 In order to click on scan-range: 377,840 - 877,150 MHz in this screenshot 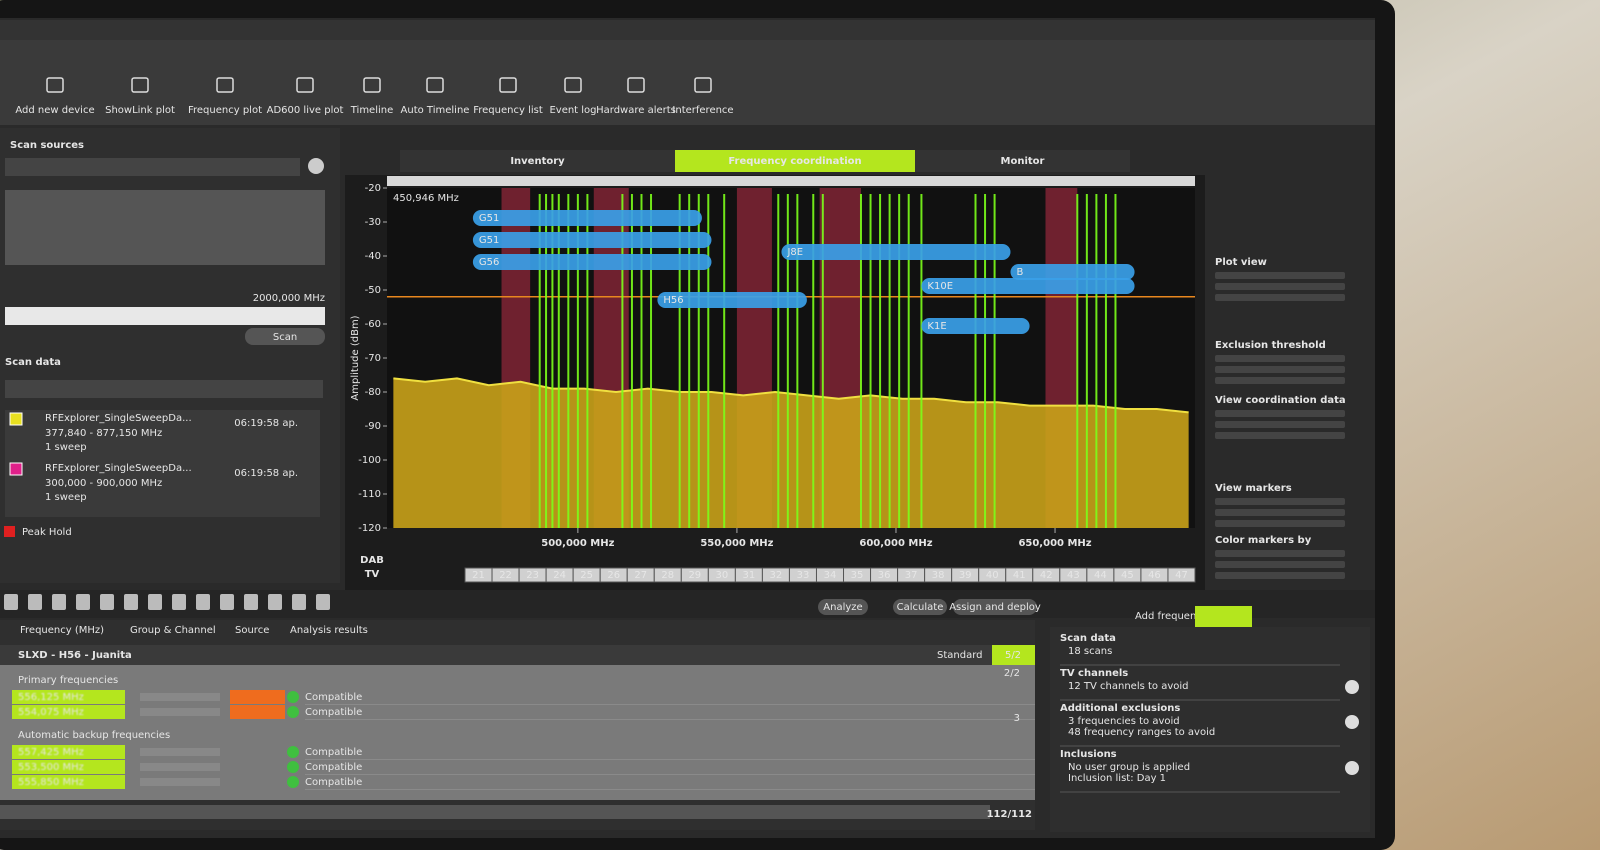, I will do `click(103, 433)`.